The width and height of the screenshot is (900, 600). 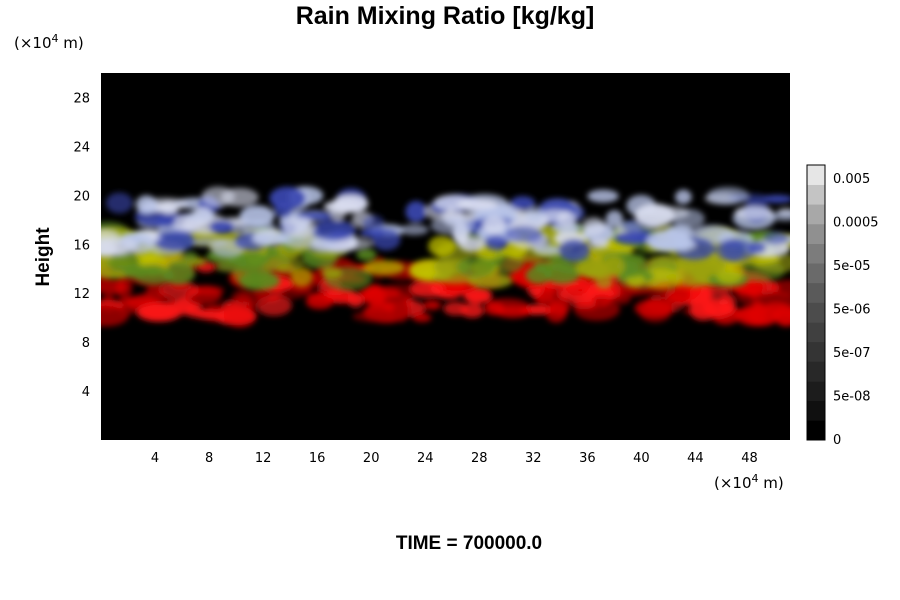 I want to click on time-label: TIME = 700000.0, so click(x=469, y=543).